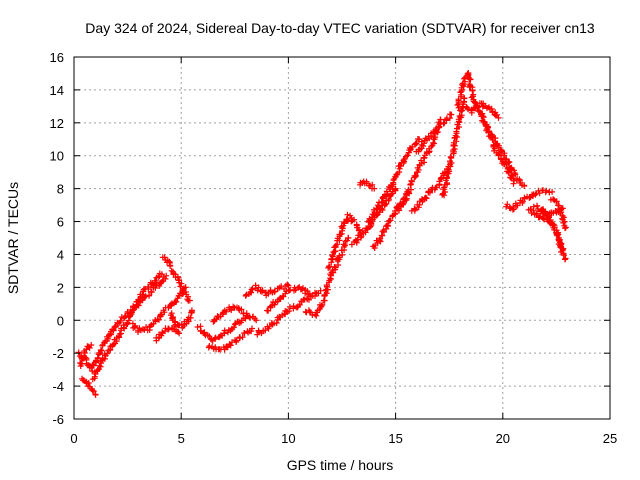 The width and height of the screenshot is (640, 480). What do you see at coordinates (60, 189) in the screenshot?
I see `y-tick-label: 8` at bounding box center [60, 189].